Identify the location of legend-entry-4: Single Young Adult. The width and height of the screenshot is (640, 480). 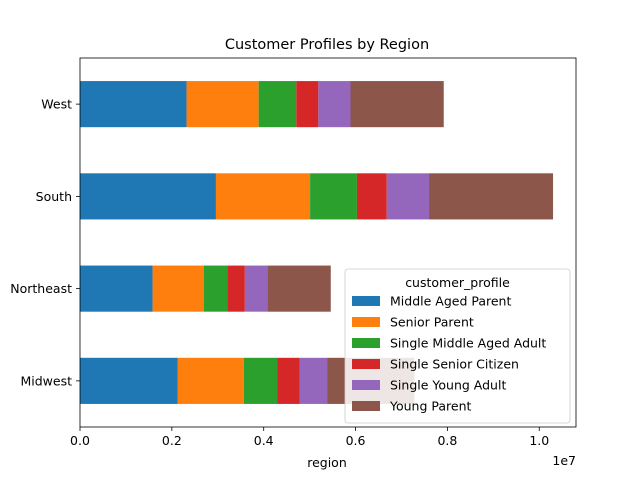
(448, 385).